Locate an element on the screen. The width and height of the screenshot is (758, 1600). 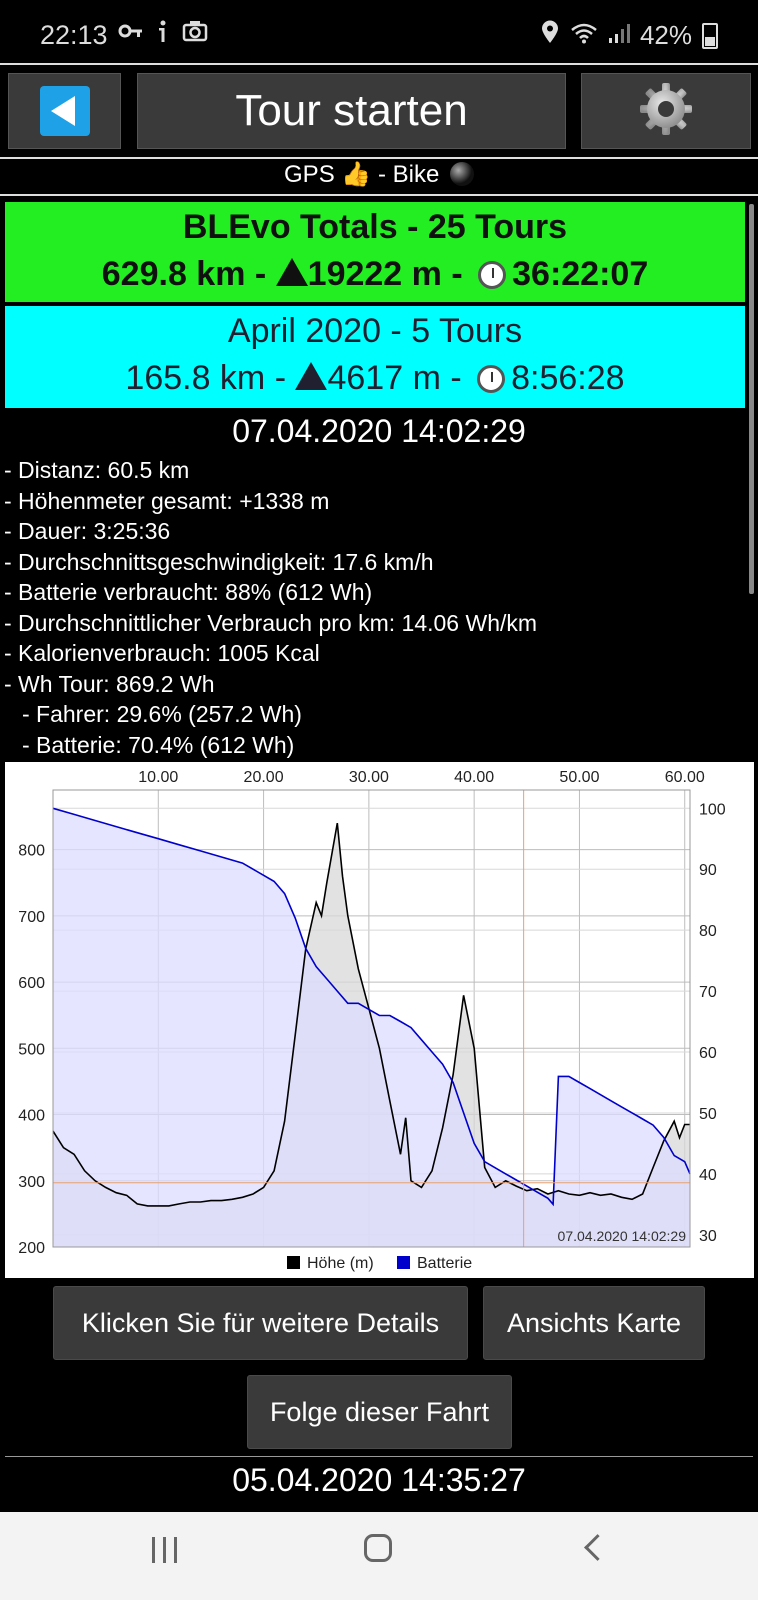
header-top-divider is located at coordinates (379, 64).